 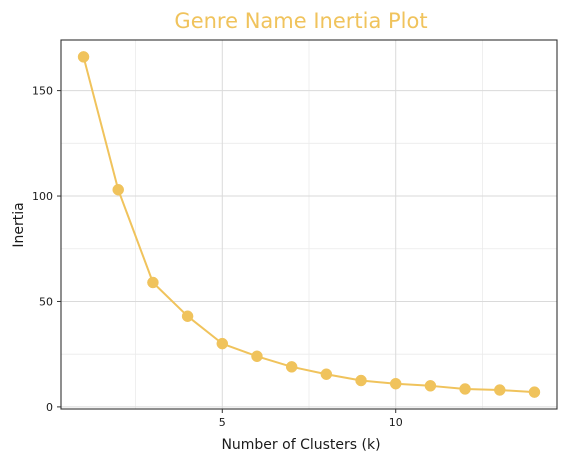 What do you see at coordinates (19, 224) in the screenshot?
I see `y-axis-label: Inertia` at bounding box center [19, 224].